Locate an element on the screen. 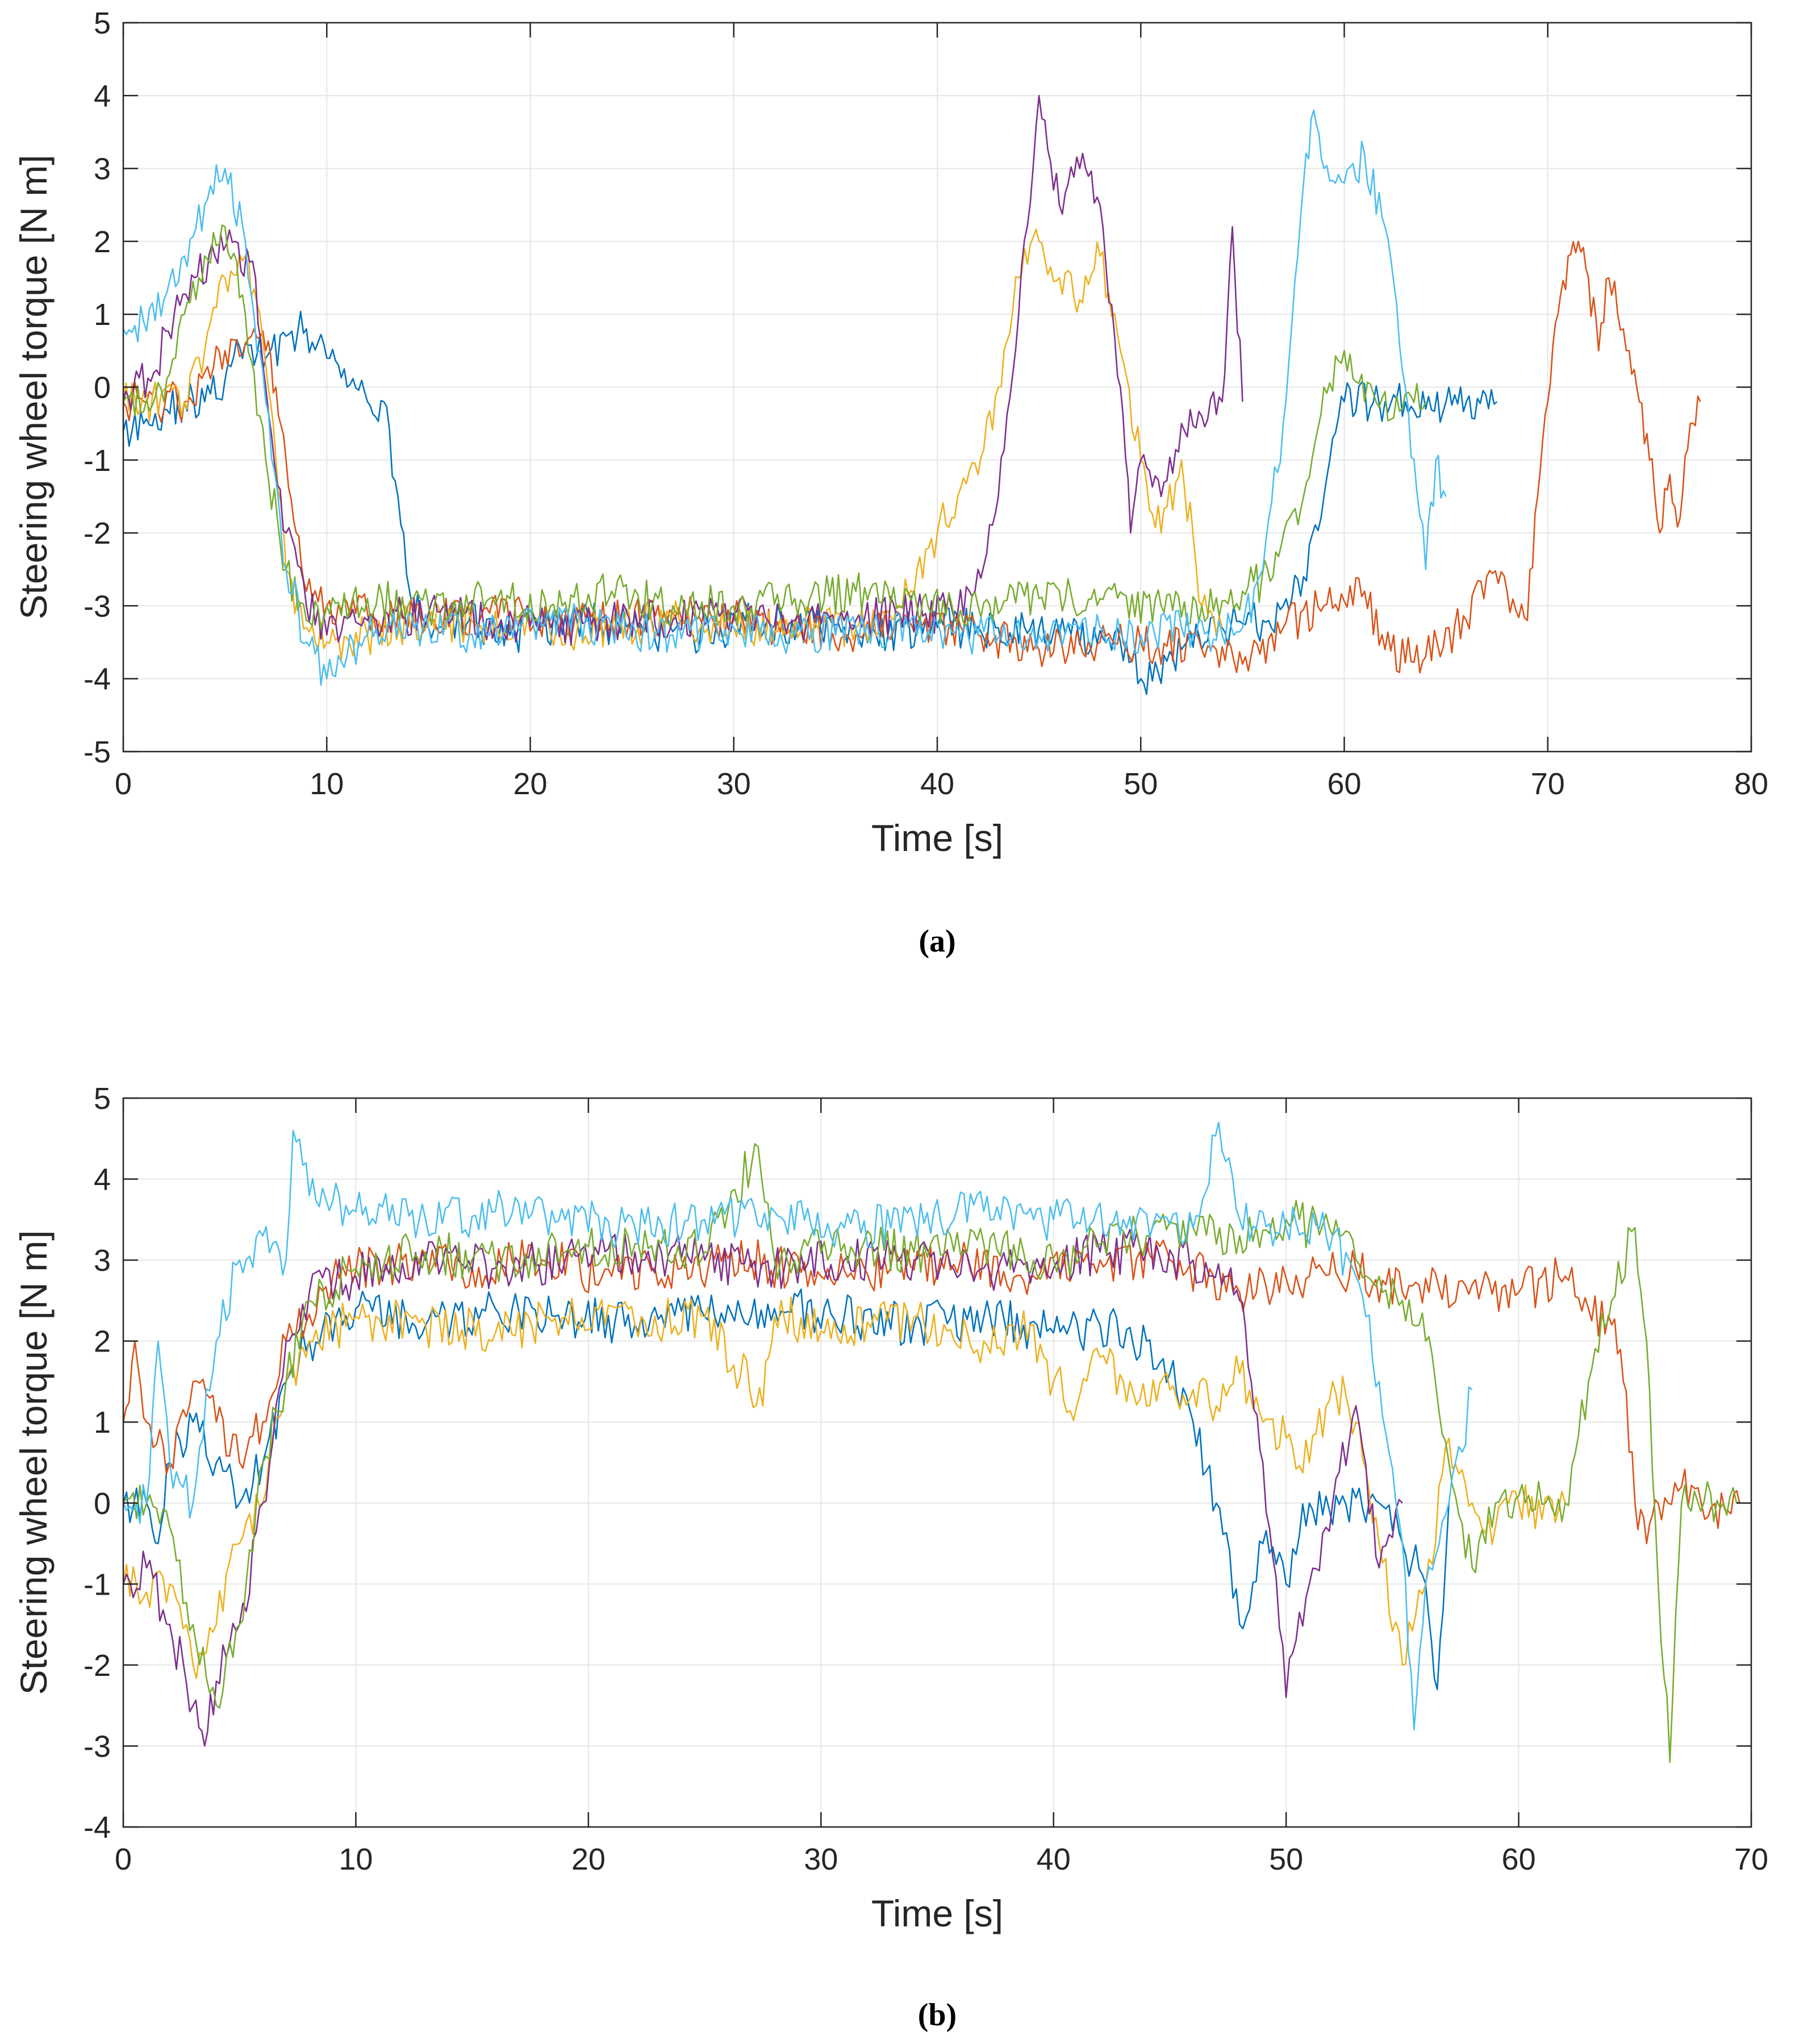  x-tick-label: 80 is located at coordinates (1751, 784).